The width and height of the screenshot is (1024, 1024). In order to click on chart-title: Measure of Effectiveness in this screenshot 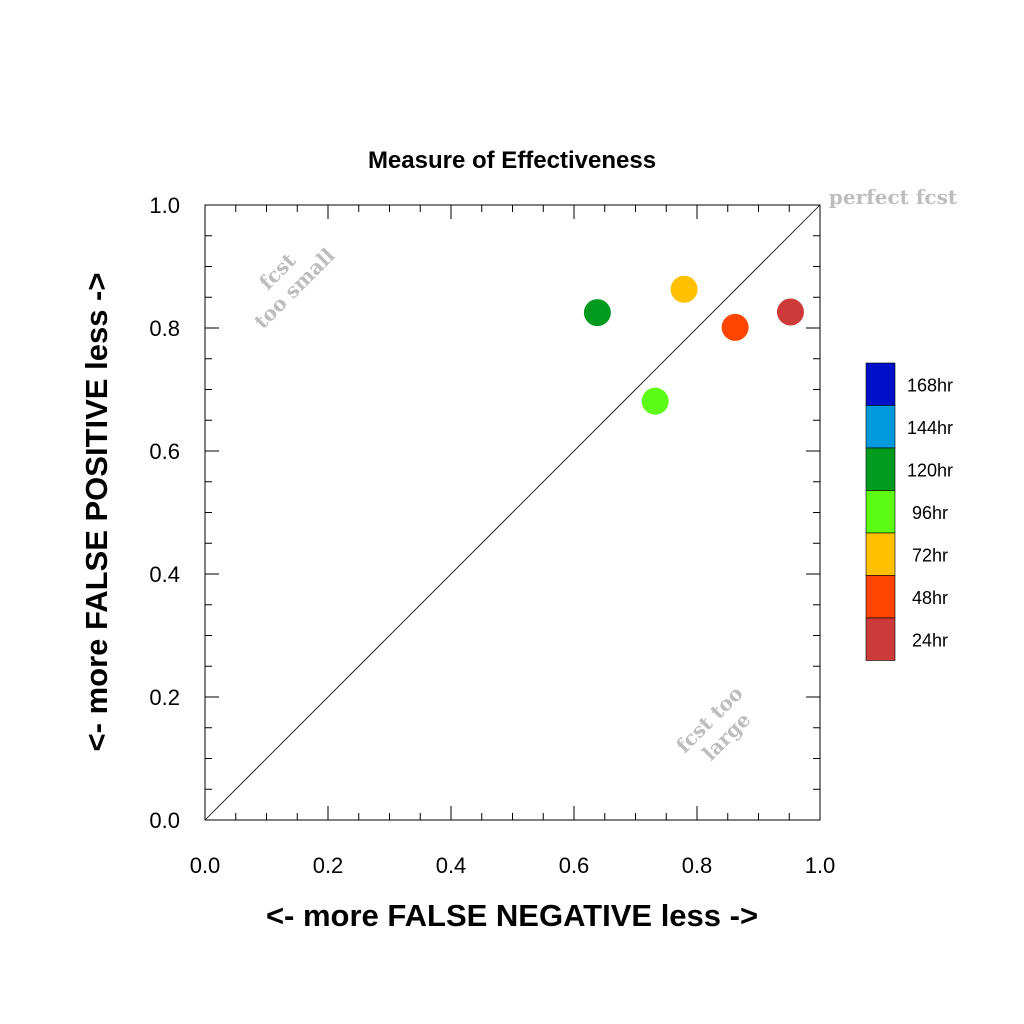, I will do `click(512, 160)`.